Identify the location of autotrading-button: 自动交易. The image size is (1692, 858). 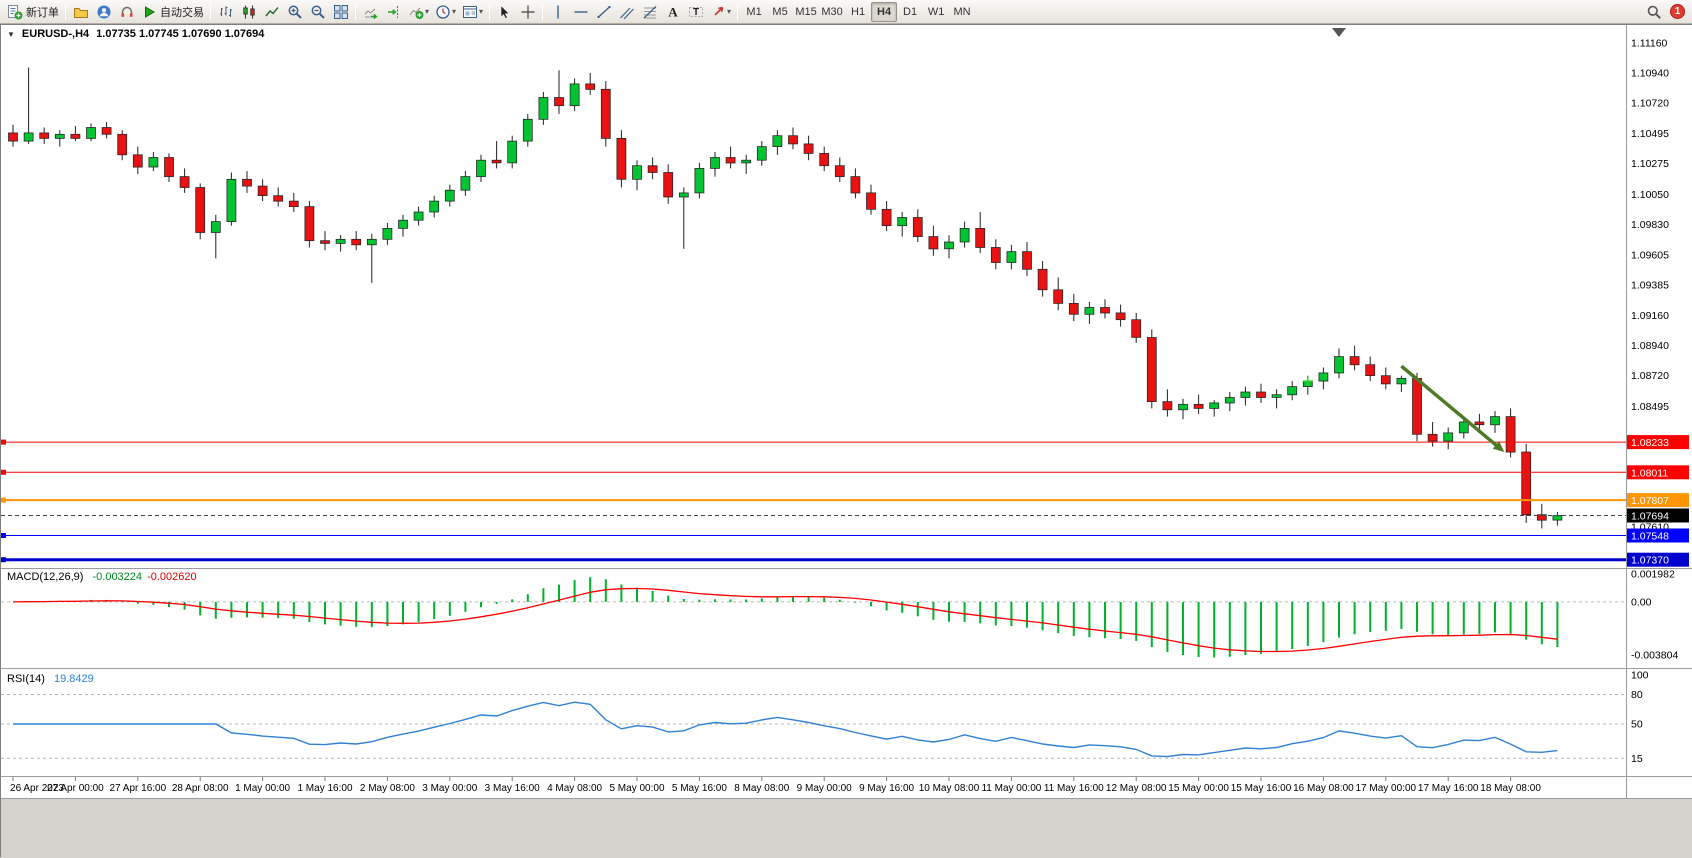
(172, 11).